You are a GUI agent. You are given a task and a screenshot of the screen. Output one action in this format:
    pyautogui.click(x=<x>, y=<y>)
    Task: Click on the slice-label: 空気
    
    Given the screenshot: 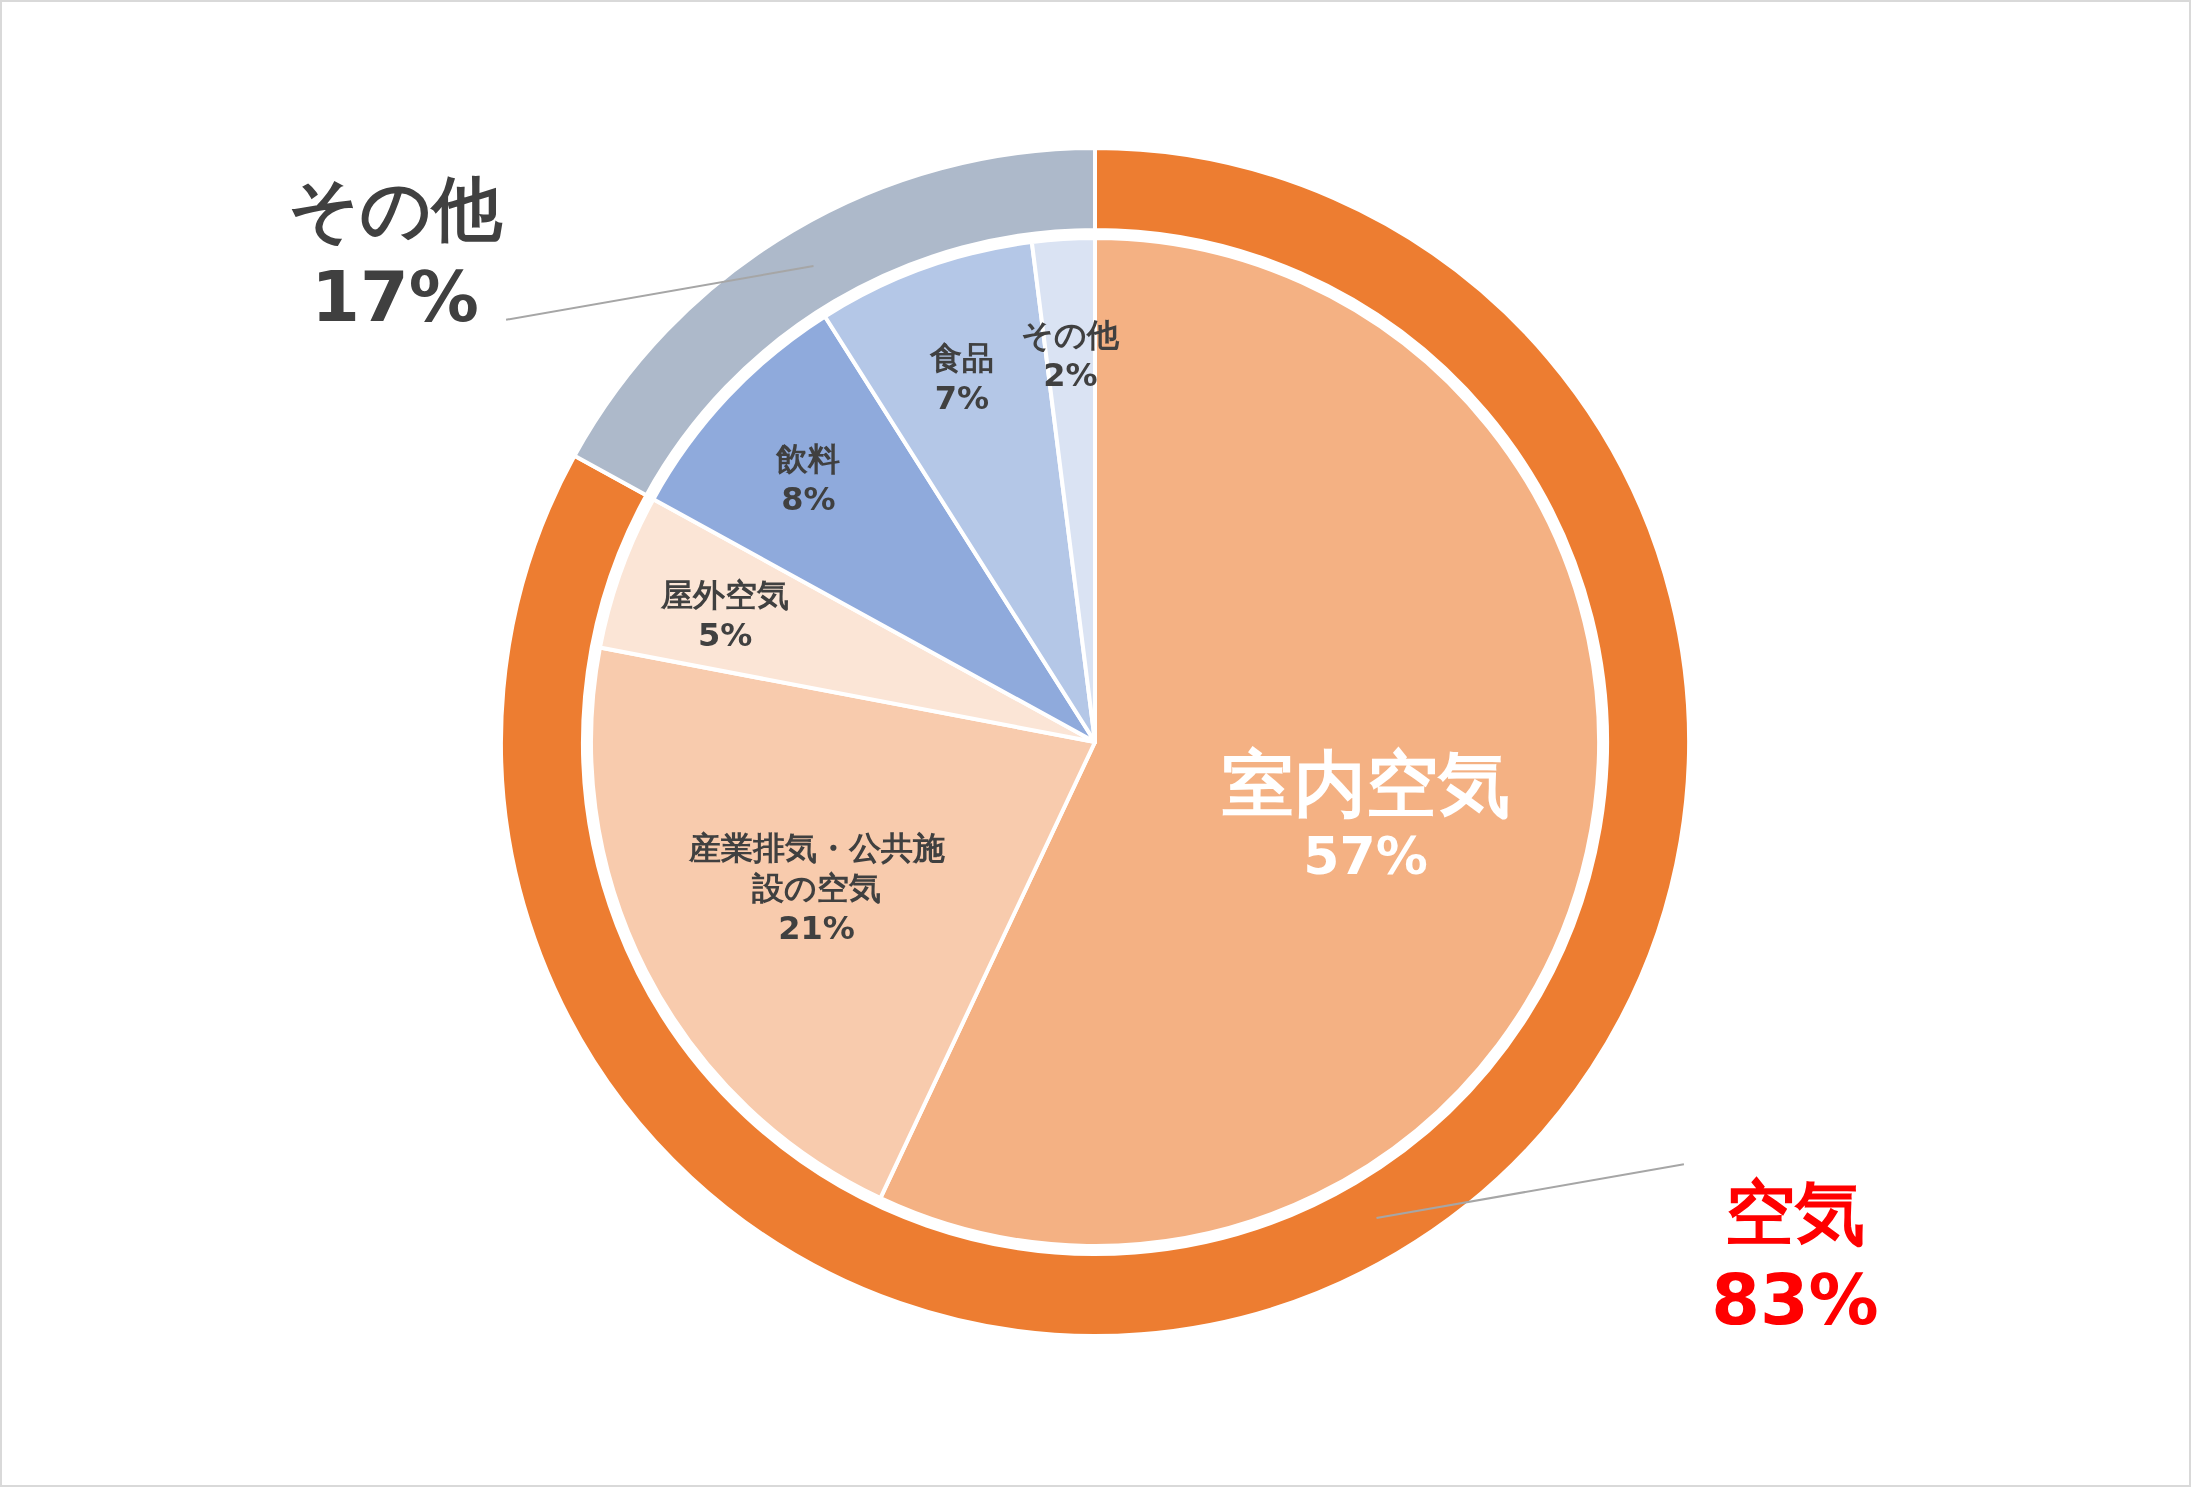 What is the action you would take?
    pyautogui.click(x=1794, y=1212)
    